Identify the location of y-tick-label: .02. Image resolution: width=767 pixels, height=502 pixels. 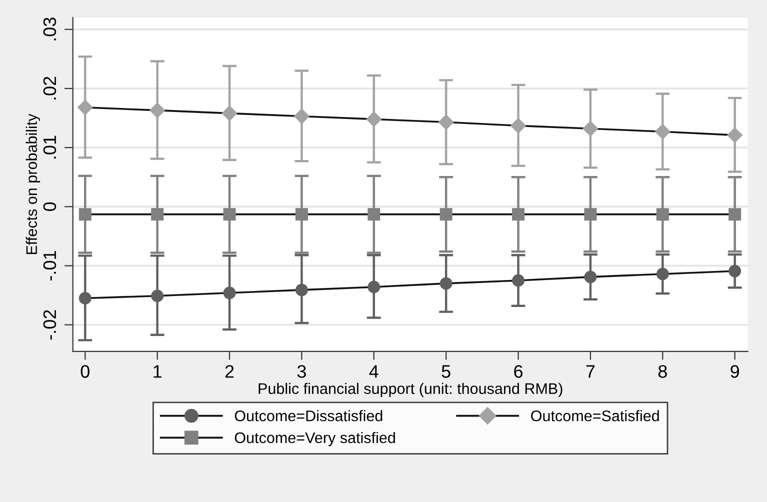
(49, 88).